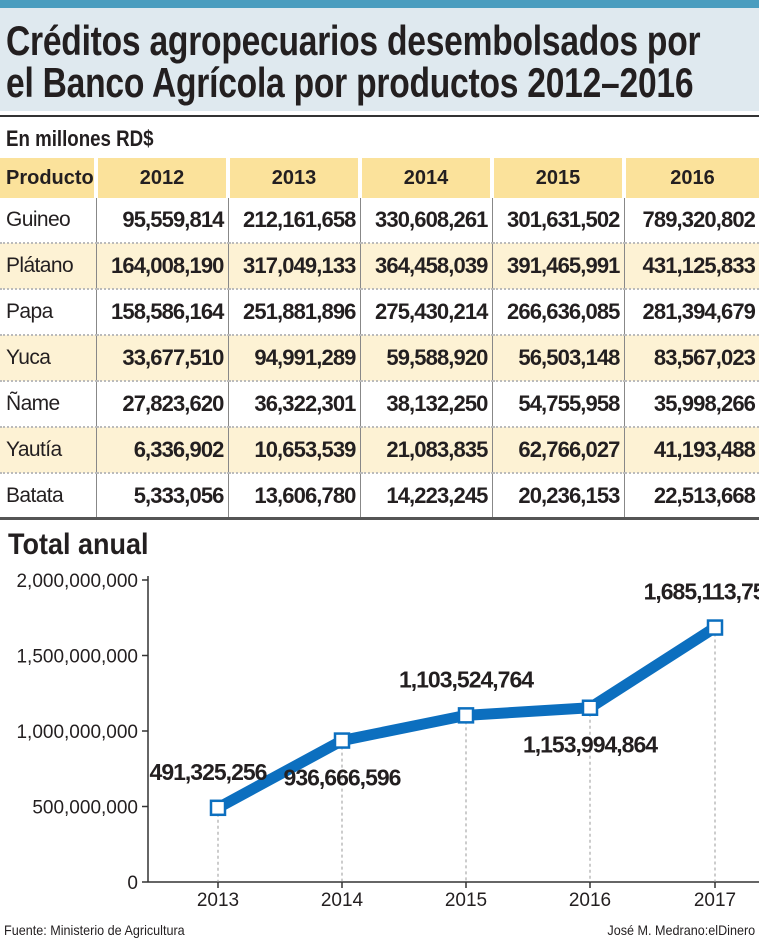 The image size is (759, 947). What do you see at coordinates (161, 450) in the screenshot?
I see `value-cell: 6,336,902` at bounding box center [161, 450].